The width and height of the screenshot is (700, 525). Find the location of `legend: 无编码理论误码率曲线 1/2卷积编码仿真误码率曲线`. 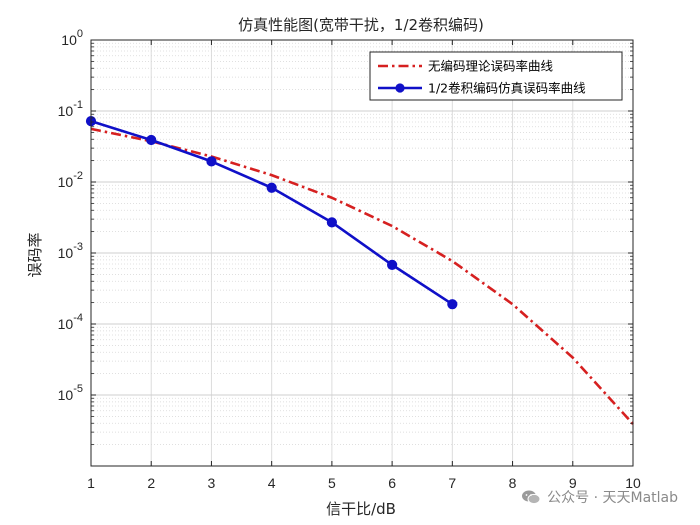

legend: 无编码理论误码率曲线 1/2卷积编码仿真误码率曲线 is located at coordinates (496, 76).